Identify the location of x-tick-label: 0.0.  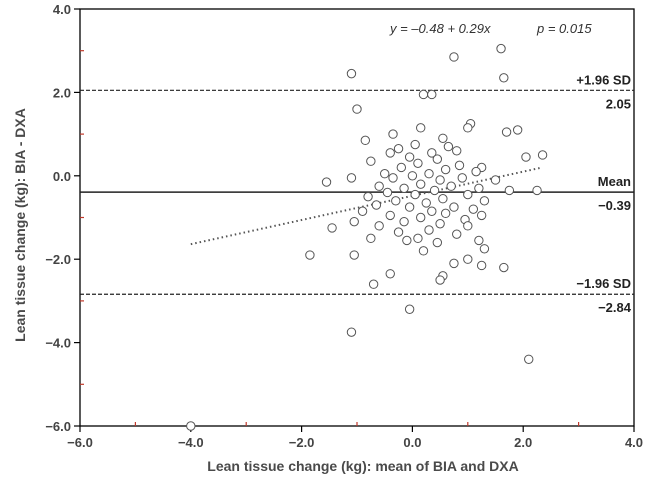
(412, 442).